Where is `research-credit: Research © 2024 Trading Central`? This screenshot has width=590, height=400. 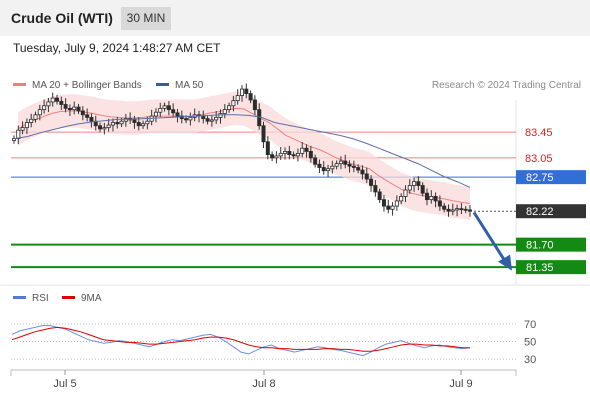 research-credit: Research © 2024 Trading Central is located at coordinates (506, 85).